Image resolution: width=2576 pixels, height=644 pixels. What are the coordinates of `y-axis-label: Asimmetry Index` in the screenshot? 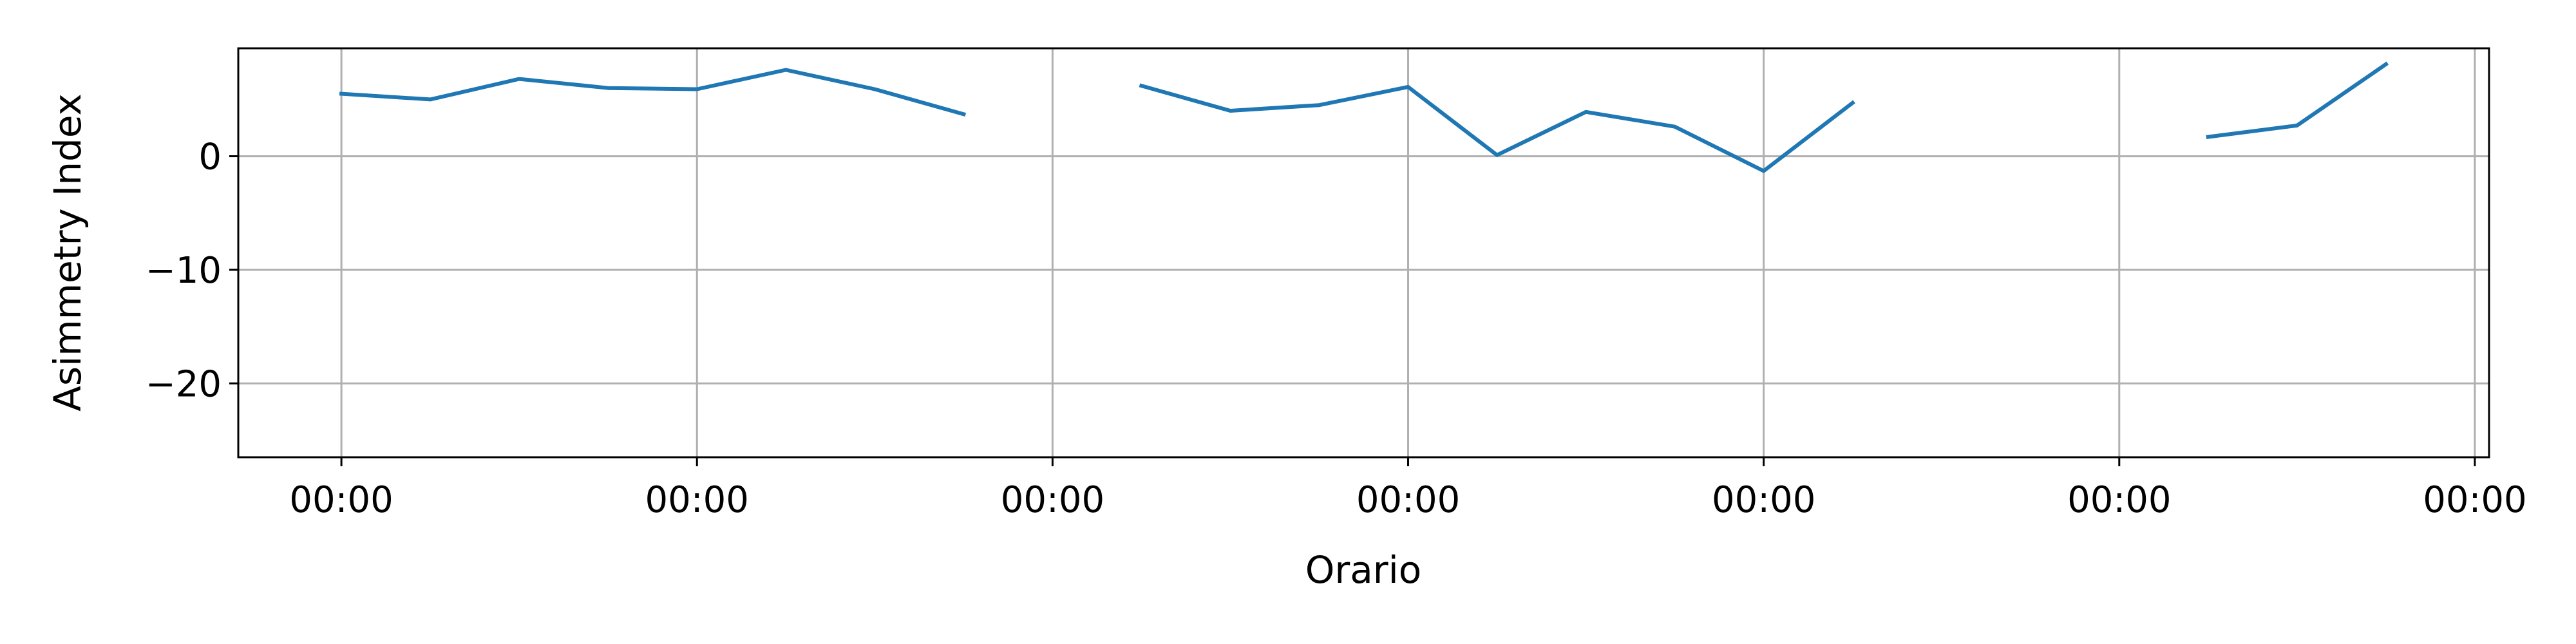 It's located at (68, 253).